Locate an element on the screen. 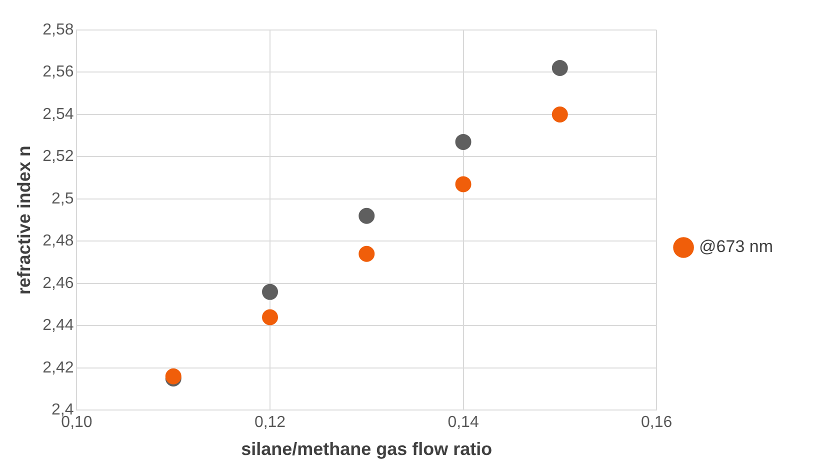 This screenshot has width=813, height=473. y-tick-label: 2,56 is located at coordinates (58, 72).